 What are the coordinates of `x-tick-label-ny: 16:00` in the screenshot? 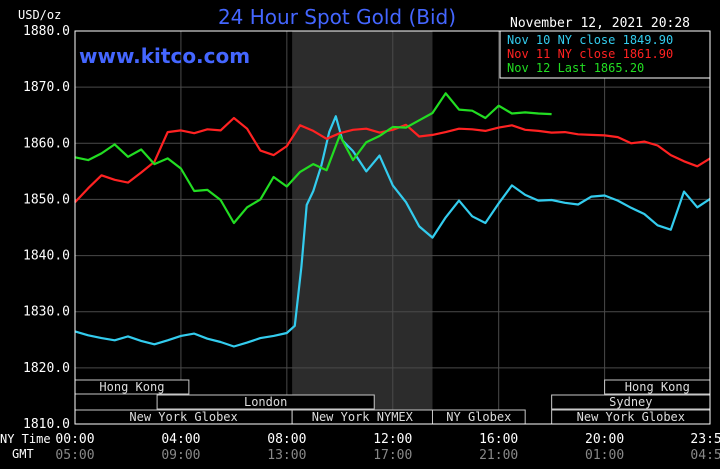 It's located at (498, 439).